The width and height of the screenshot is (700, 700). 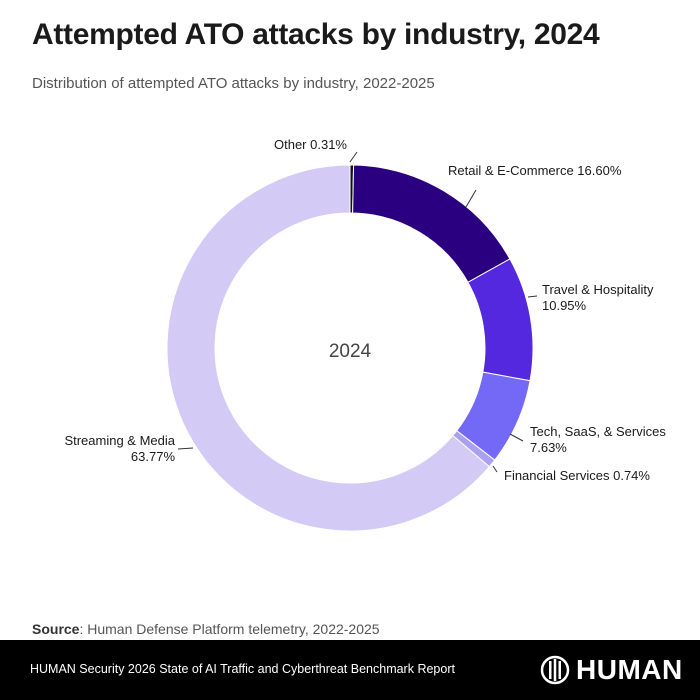 What do you see at coordinates (56, 629) in the screenshot?
I see `source-label: Source` at bounding box center [56, 629].